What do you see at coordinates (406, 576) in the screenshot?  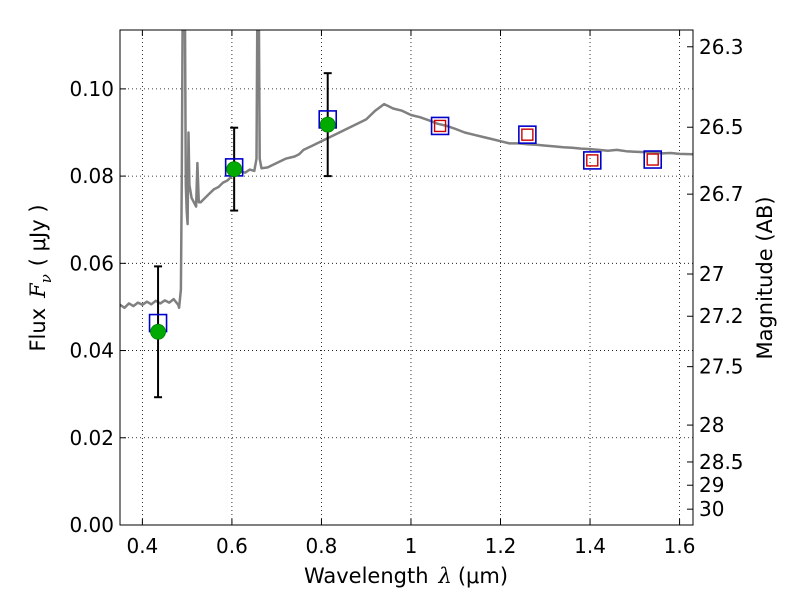 I see `x-axis-label: Wavelength λ (μm)` at bounding box center [406, 576].